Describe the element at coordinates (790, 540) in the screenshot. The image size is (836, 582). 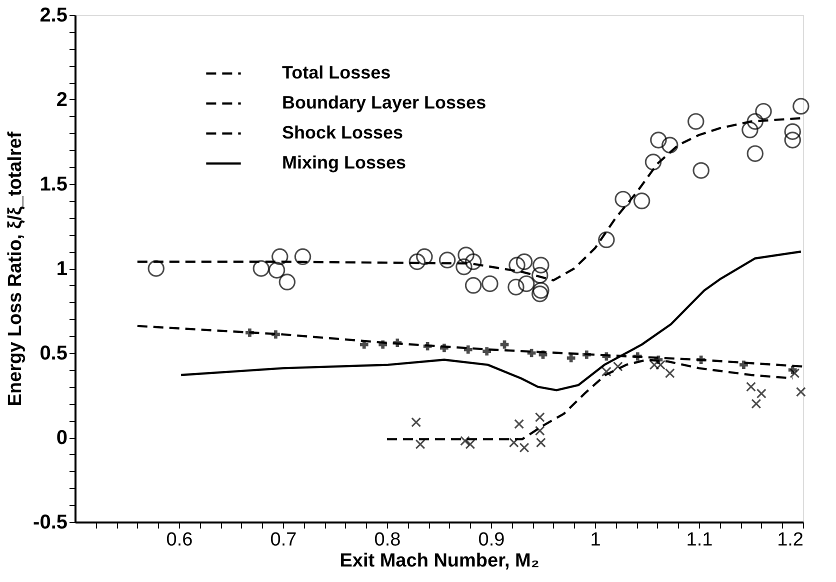
I see `x-tick-label: 1.2` at that location.